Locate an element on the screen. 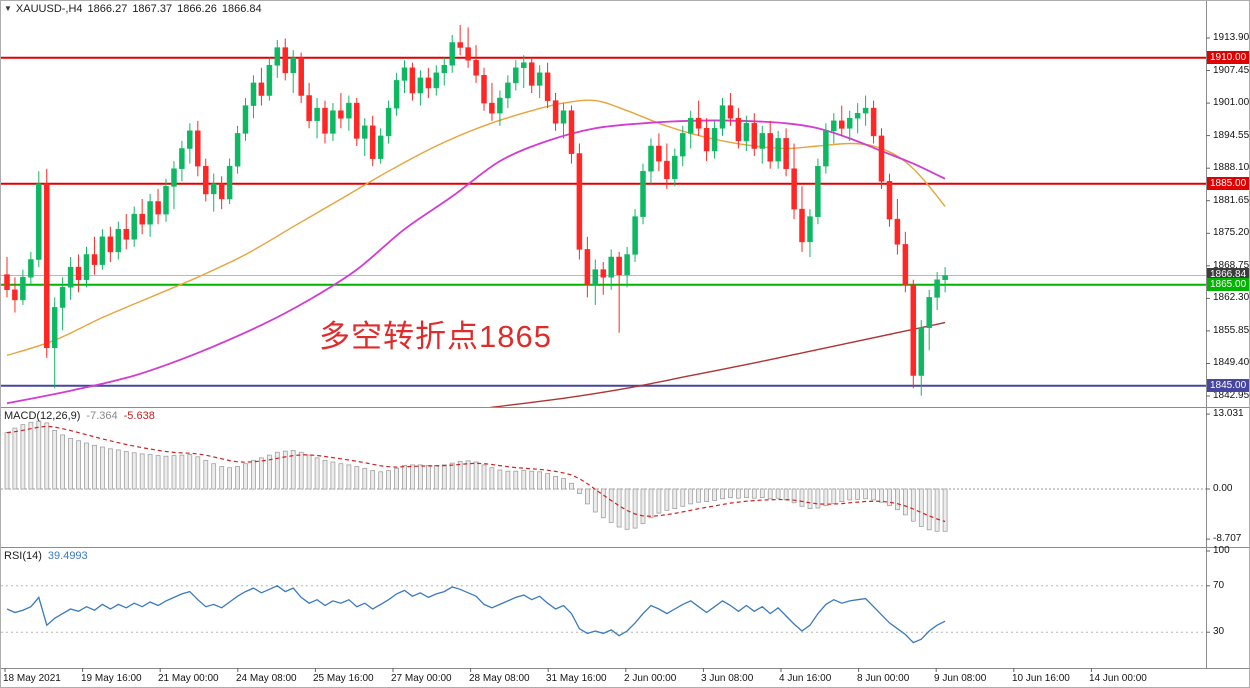 This screenshot has height=688, width=1250. close-value: 1866.84 is located at coordinates (241, 9).